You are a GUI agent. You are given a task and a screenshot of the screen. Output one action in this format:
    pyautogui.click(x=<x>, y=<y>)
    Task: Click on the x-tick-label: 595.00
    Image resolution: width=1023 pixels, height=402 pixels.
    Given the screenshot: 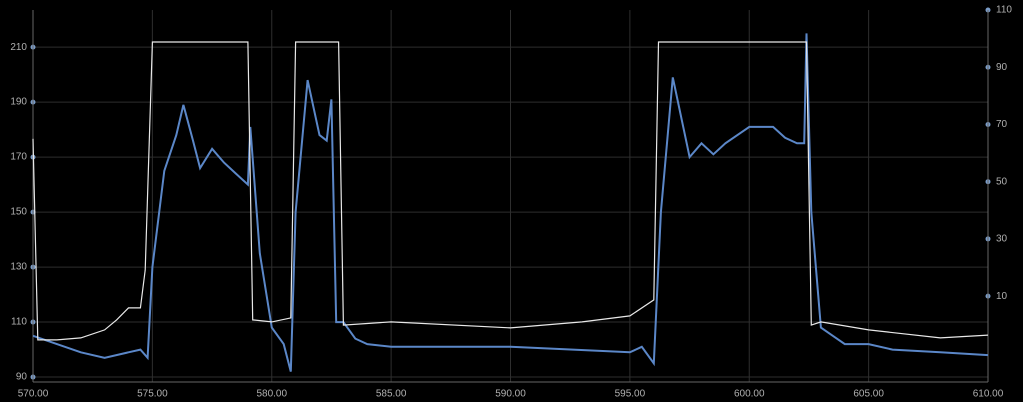 What is the action you would take?
    pyautogui.click(x=630, y=394)
    